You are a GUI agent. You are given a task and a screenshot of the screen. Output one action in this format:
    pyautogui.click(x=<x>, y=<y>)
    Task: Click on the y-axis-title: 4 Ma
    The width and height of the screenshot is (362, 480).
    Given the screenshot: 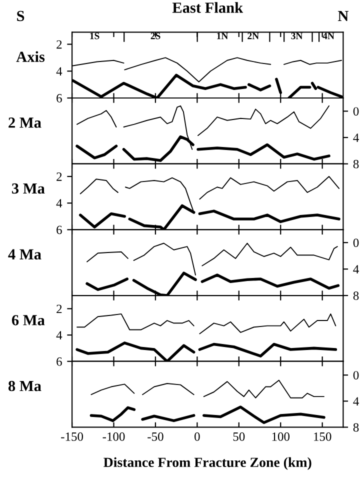 What is the action you would take?
    pyautogui.click(x=25, y=254)
    